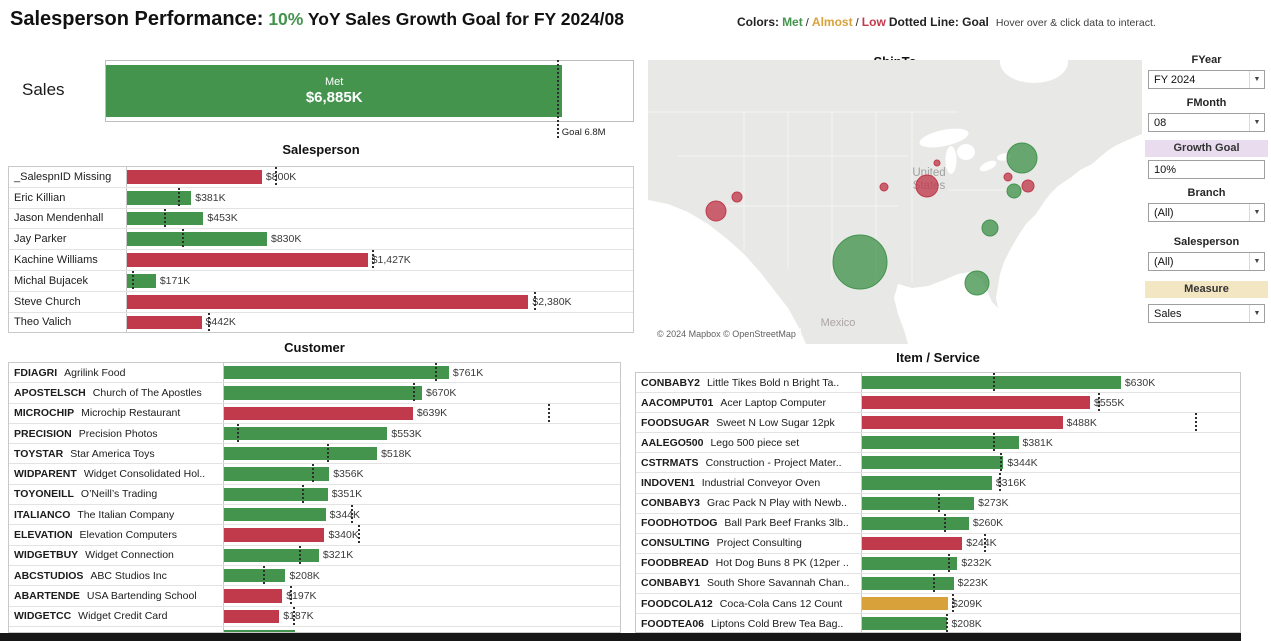 Image resolution: width=1271 pixels, height=641 pixels. Describe the element at coordinates (749, 604) in the screenshot. I see `row-label: FOODCOLA12 Coca-Cola Cans 12 Count` at that location.